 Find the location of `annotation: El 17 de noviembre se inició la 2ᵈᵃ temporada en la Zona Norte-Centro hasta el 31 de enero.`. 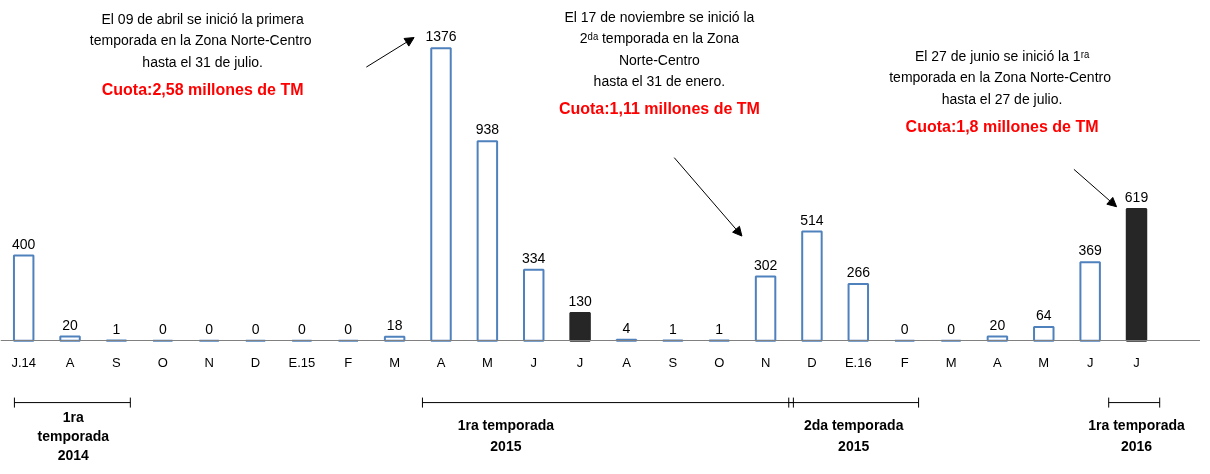

annotation: El 17 de noviembre se inició la 2ᵈᵃ temporada en la Zona Norte-Centro hasta el 31 de enero. is located at coordinates (659, 49).